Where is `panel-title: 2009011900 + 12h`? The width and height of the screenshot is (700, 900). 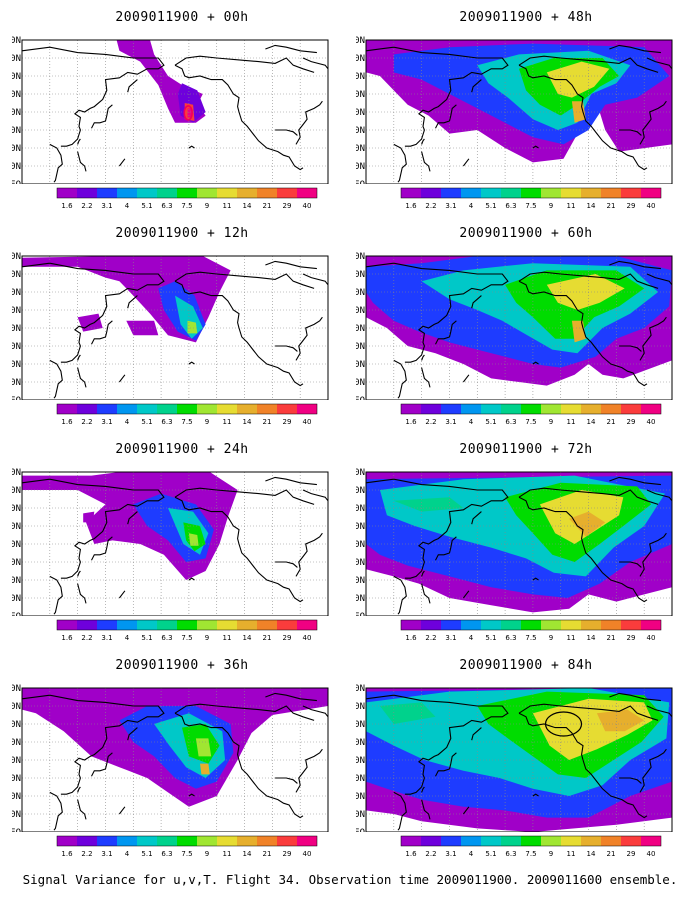
panel-title: 2009011900 + 12h is located at coordinates (182, 233).